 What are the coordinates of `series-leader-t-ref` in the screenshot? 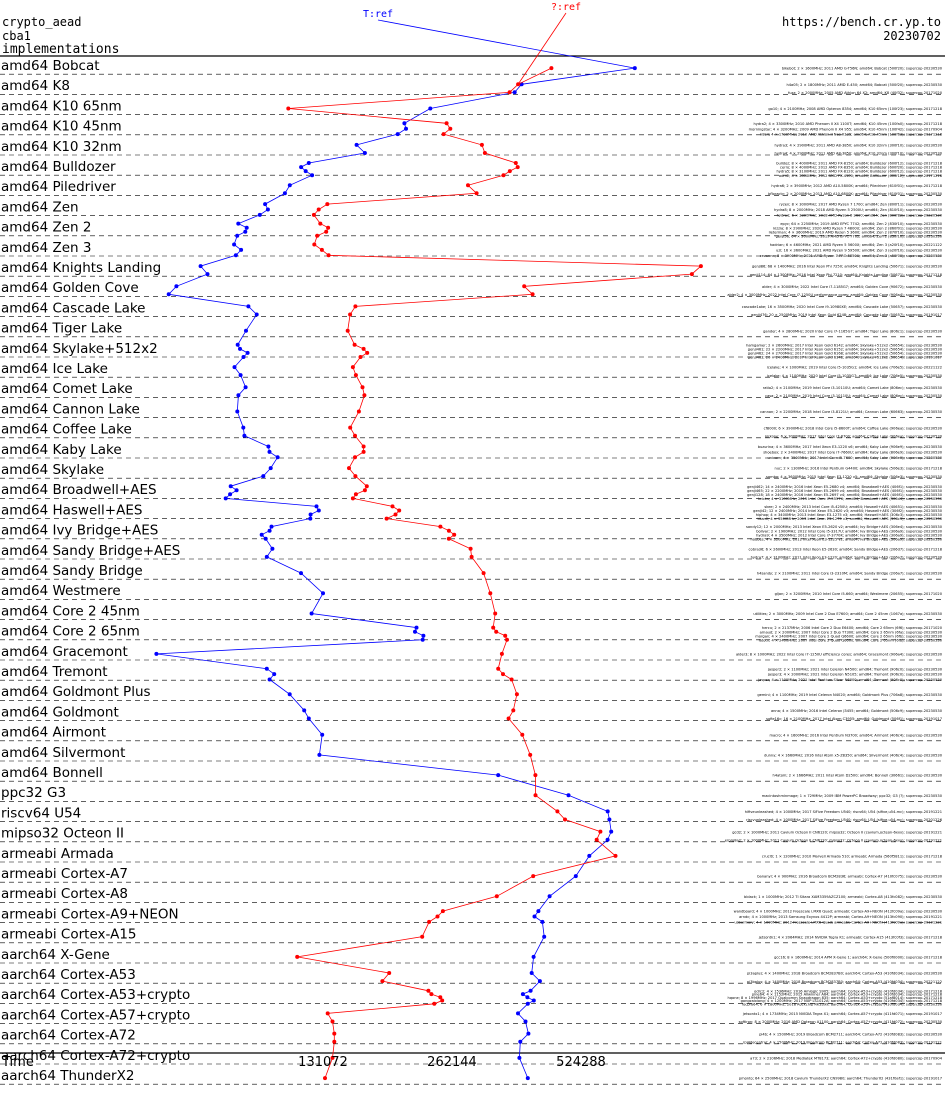 It's located at (506, 44).